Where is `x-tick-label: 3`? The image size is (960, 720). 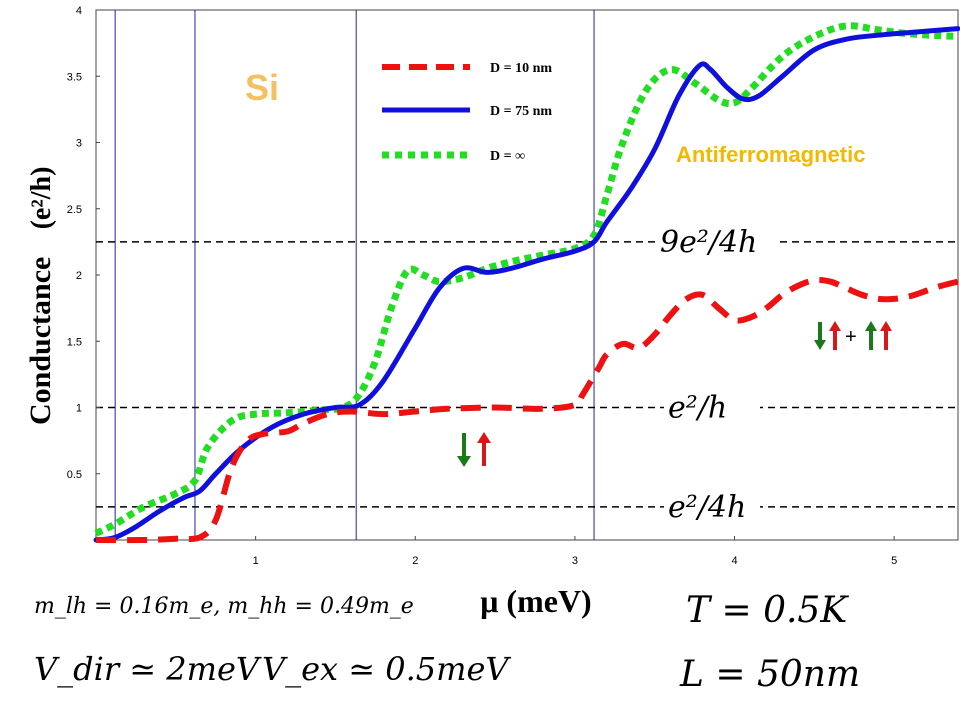 x-tick-label: 3 is located at coordinates (575, 561).